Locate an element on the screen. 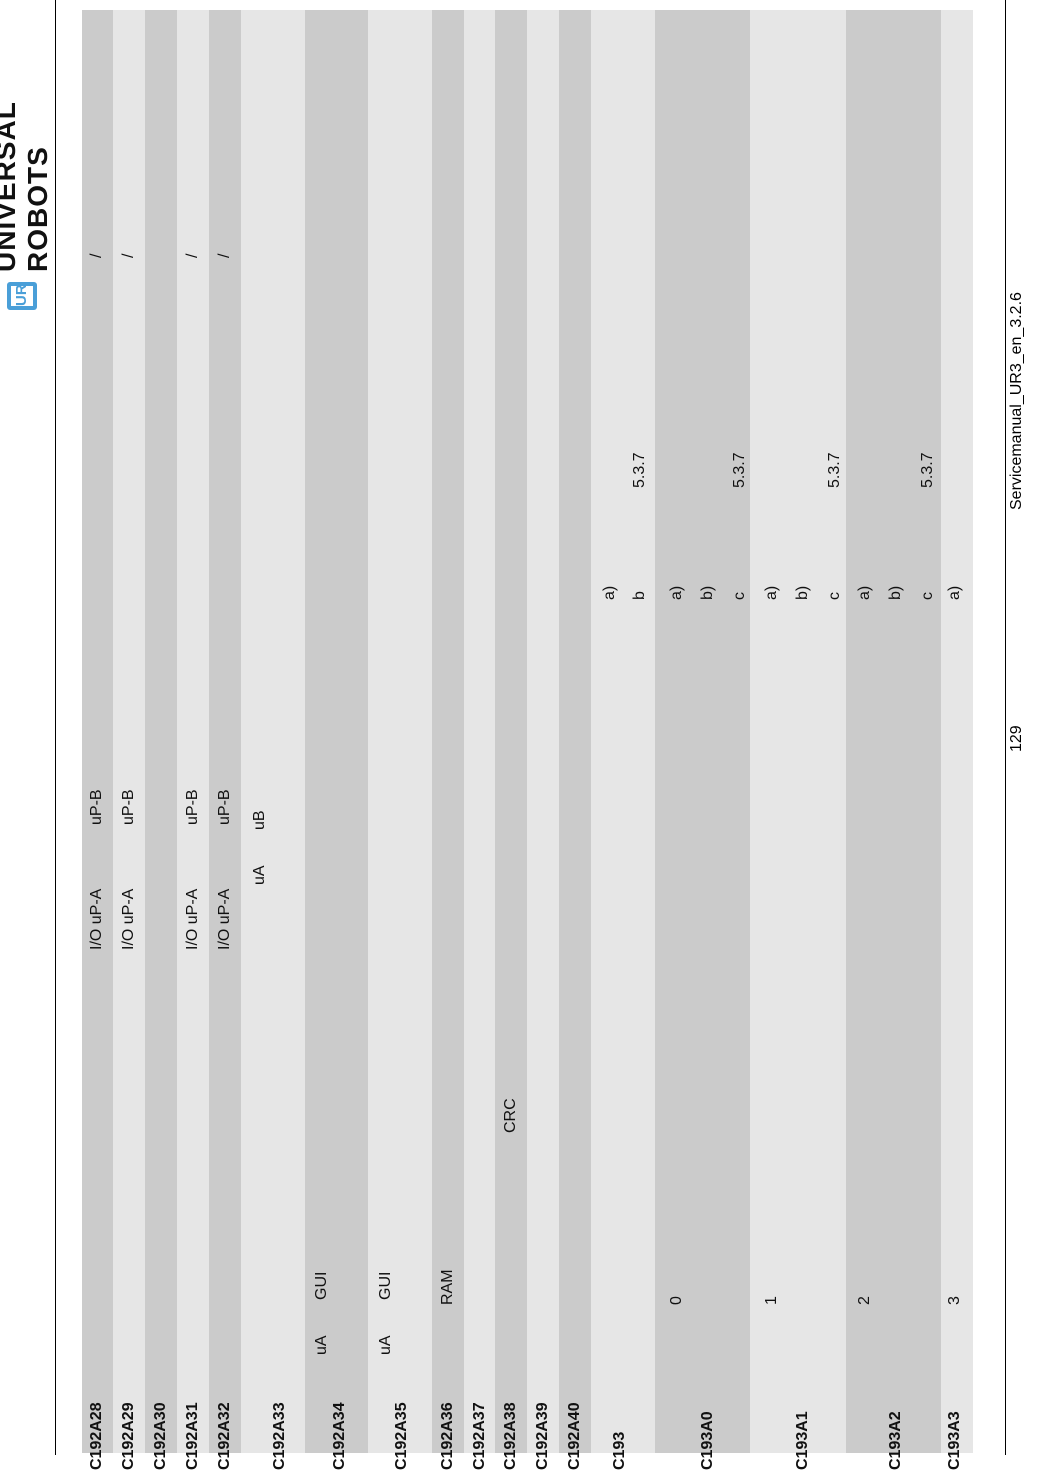  page-number: 129 is located at coordinates (1016, 738).